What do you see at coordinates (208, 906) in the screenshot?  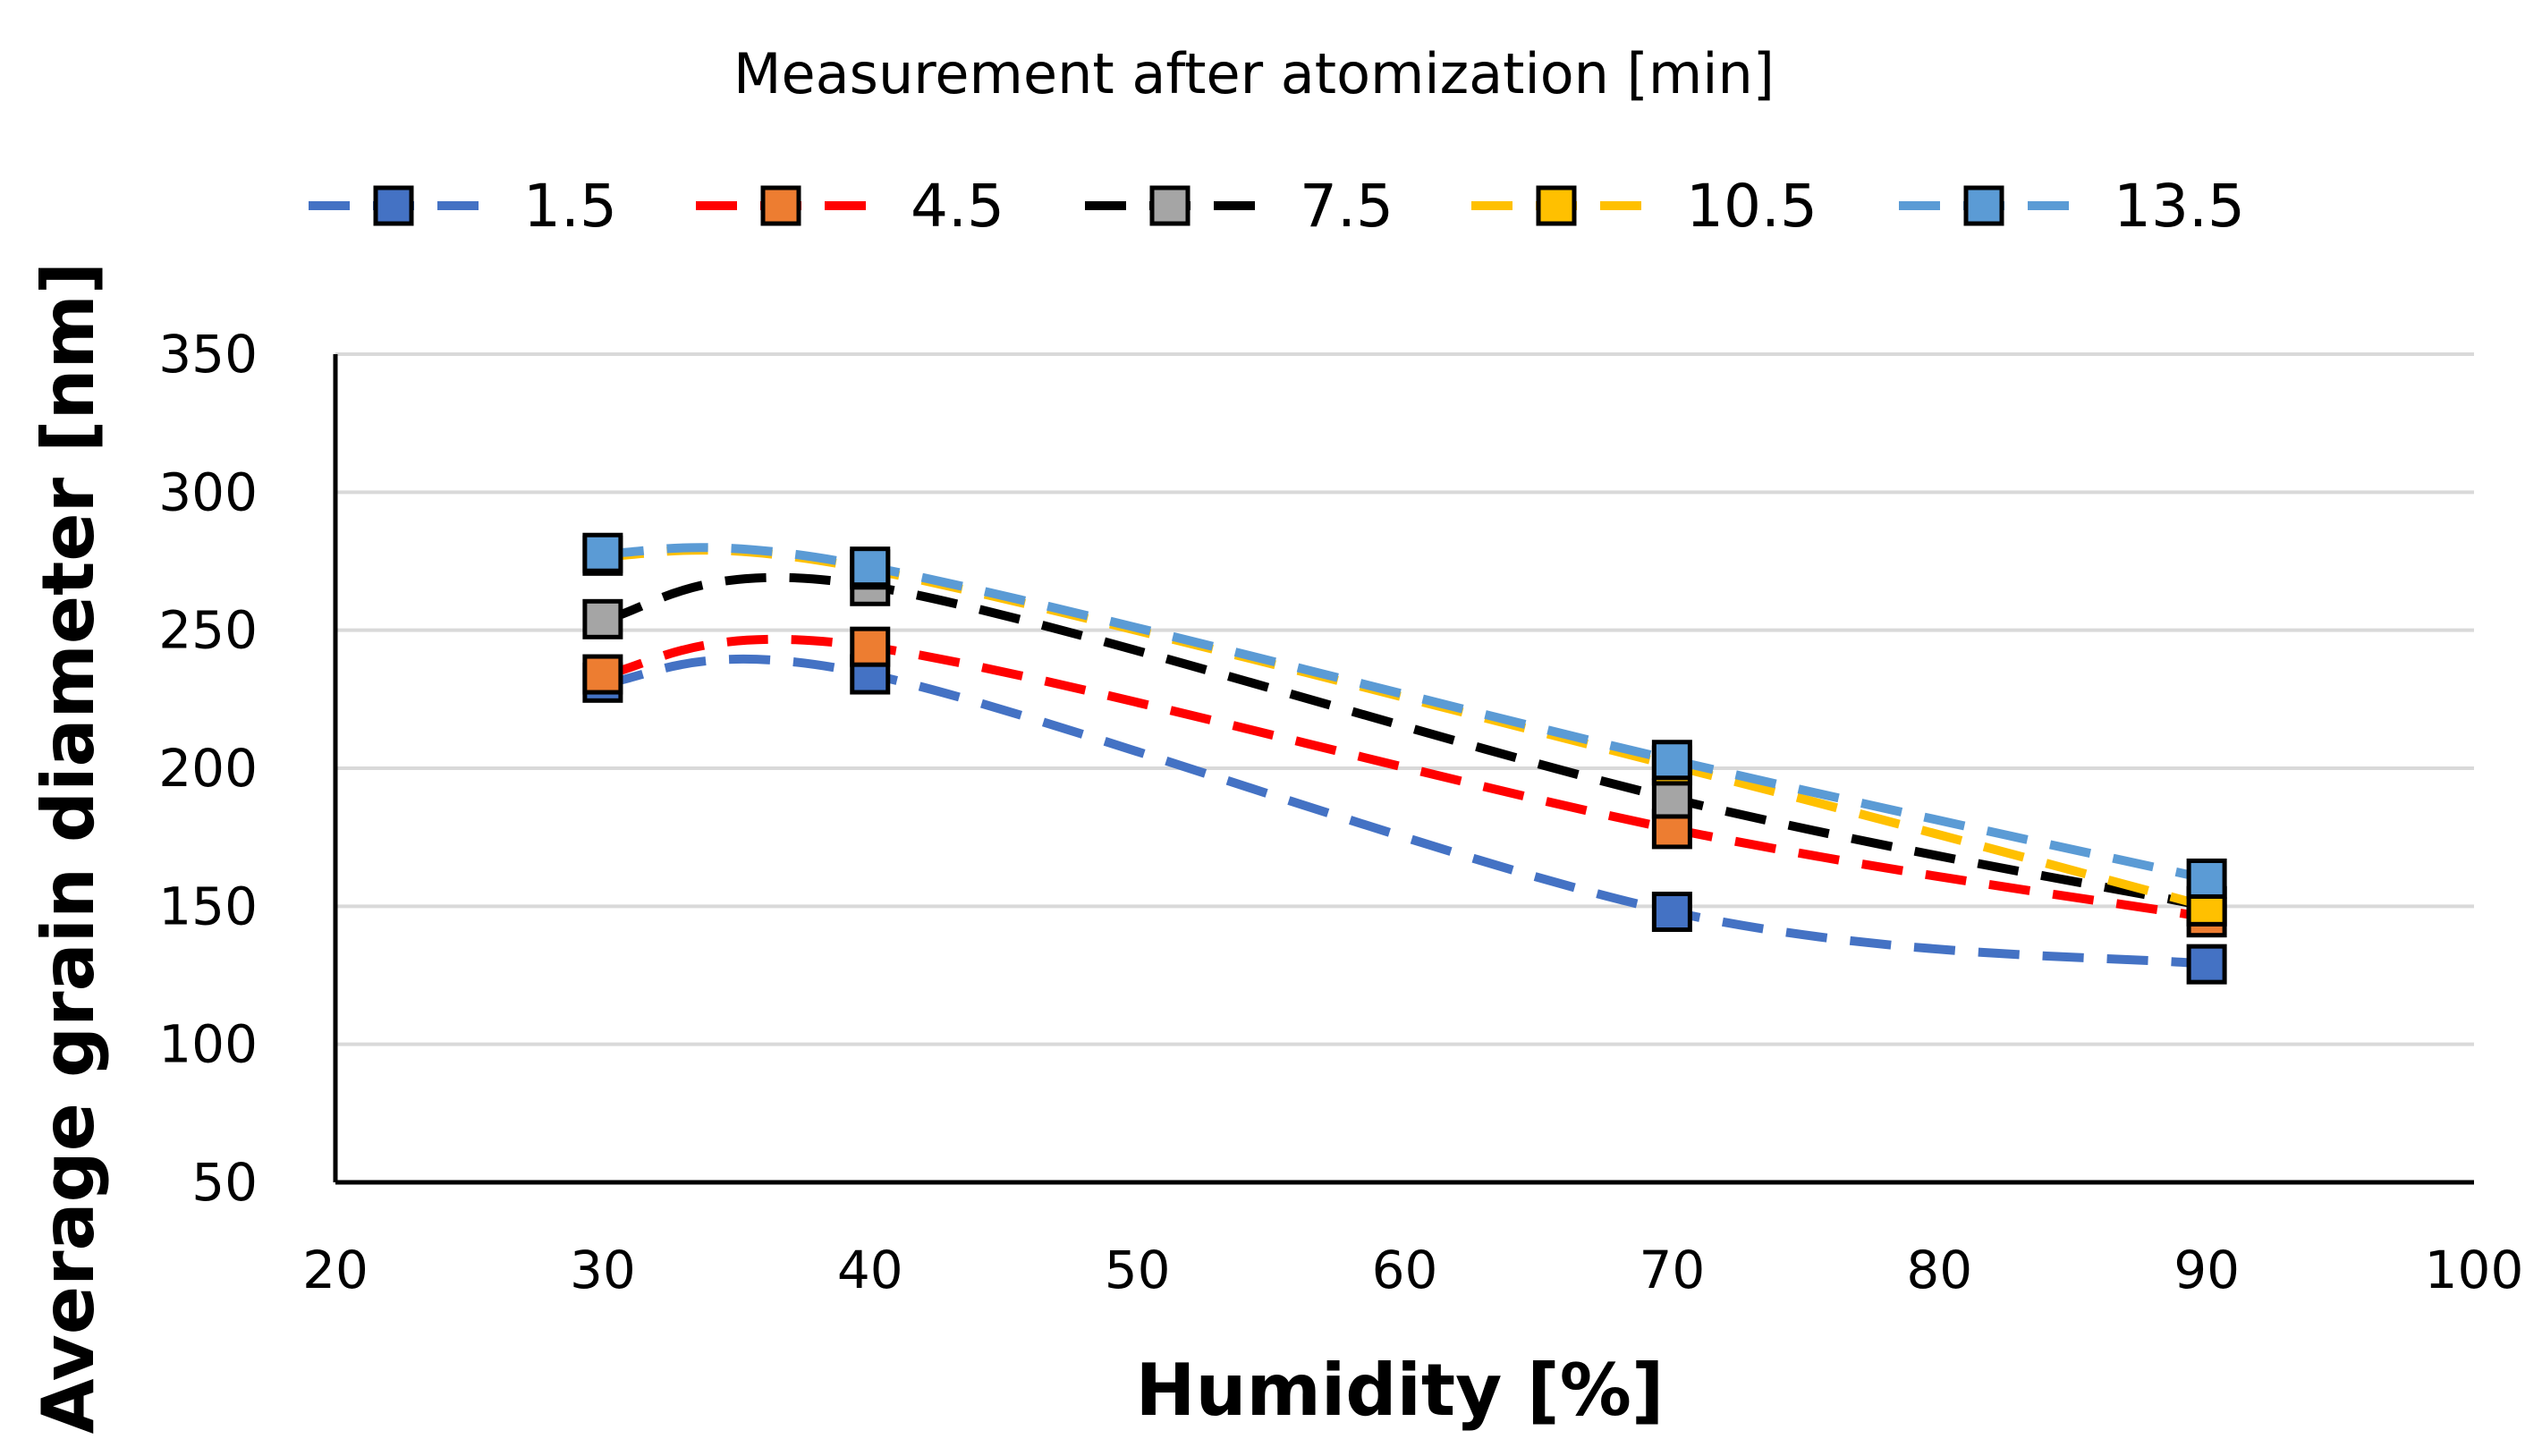 I see `y-tick-label: 150` at bounding box center [208, 906].